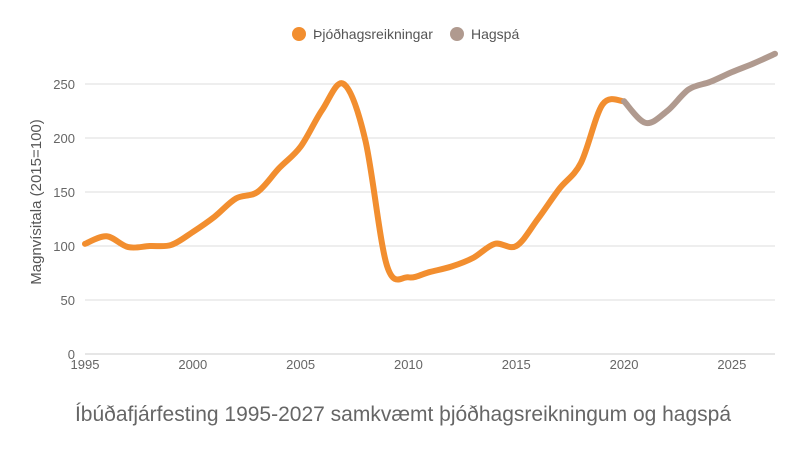 The width and height of the screenshot is (800, 450). Describe the element at coordinates (373, 34) in the screenshot. I see `legend-label-thjodhagsreikningar: Þjóðhagsreikningar` at that location.